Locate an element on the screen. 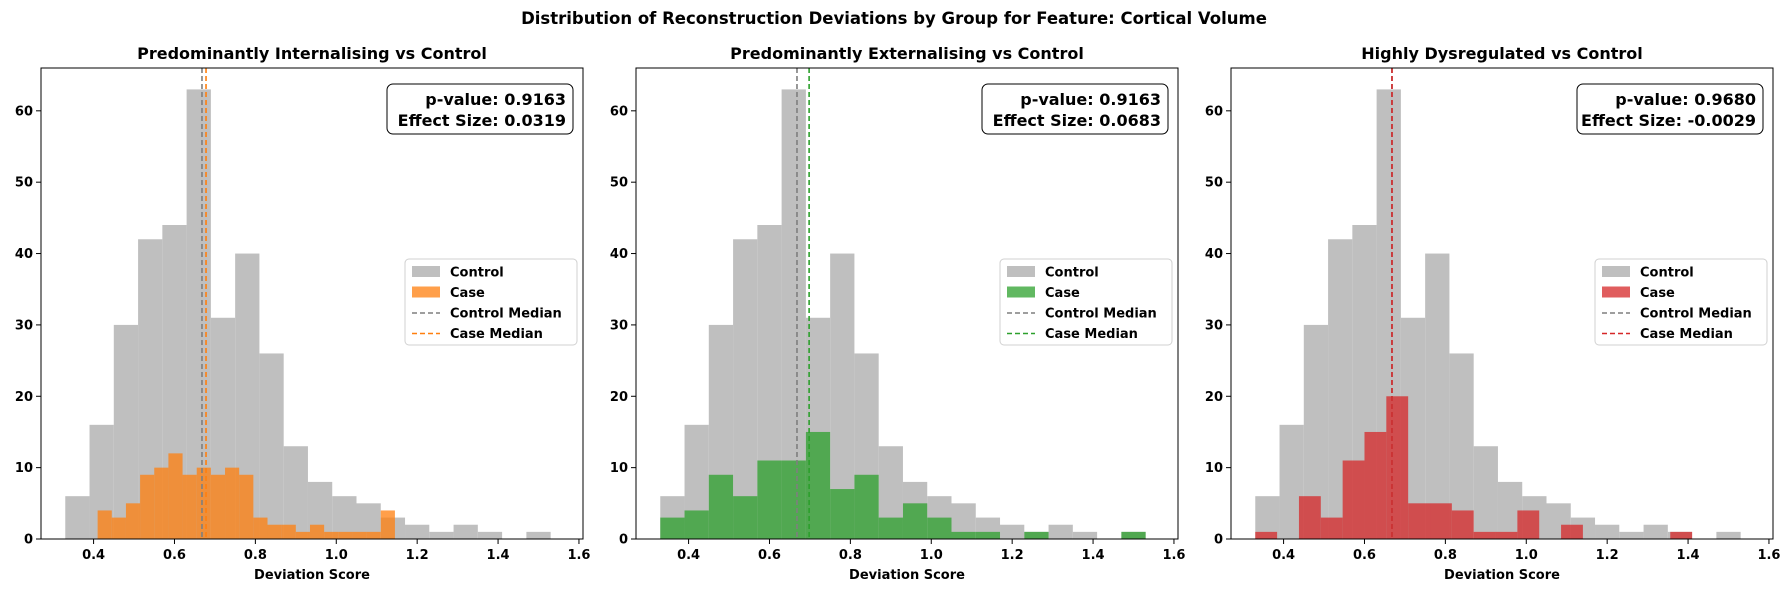 The image size is (1788, 592). y-tick-label: 30 is located at coordinates (1214, 325).